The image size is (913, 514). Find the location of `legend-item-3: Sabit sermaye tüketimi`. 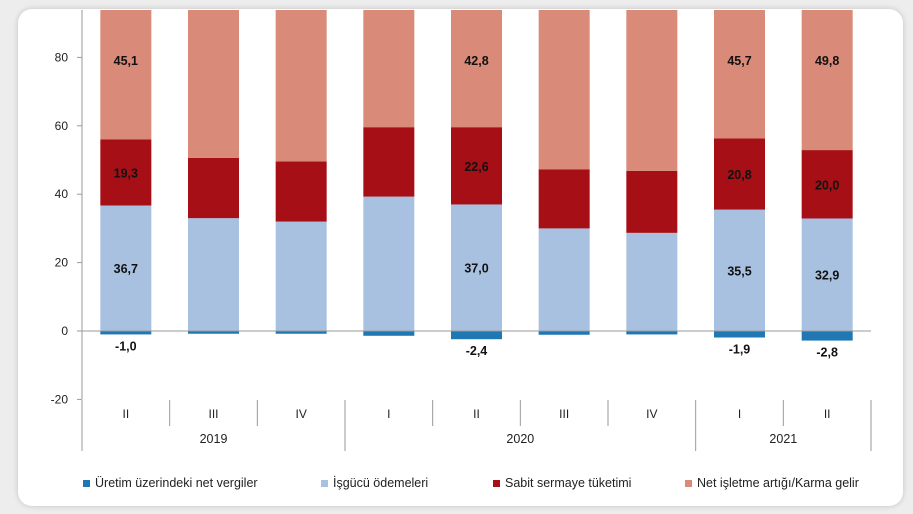

legend-item-3: Sabit sermaye tüketimi is located at coordinates (562, 483).